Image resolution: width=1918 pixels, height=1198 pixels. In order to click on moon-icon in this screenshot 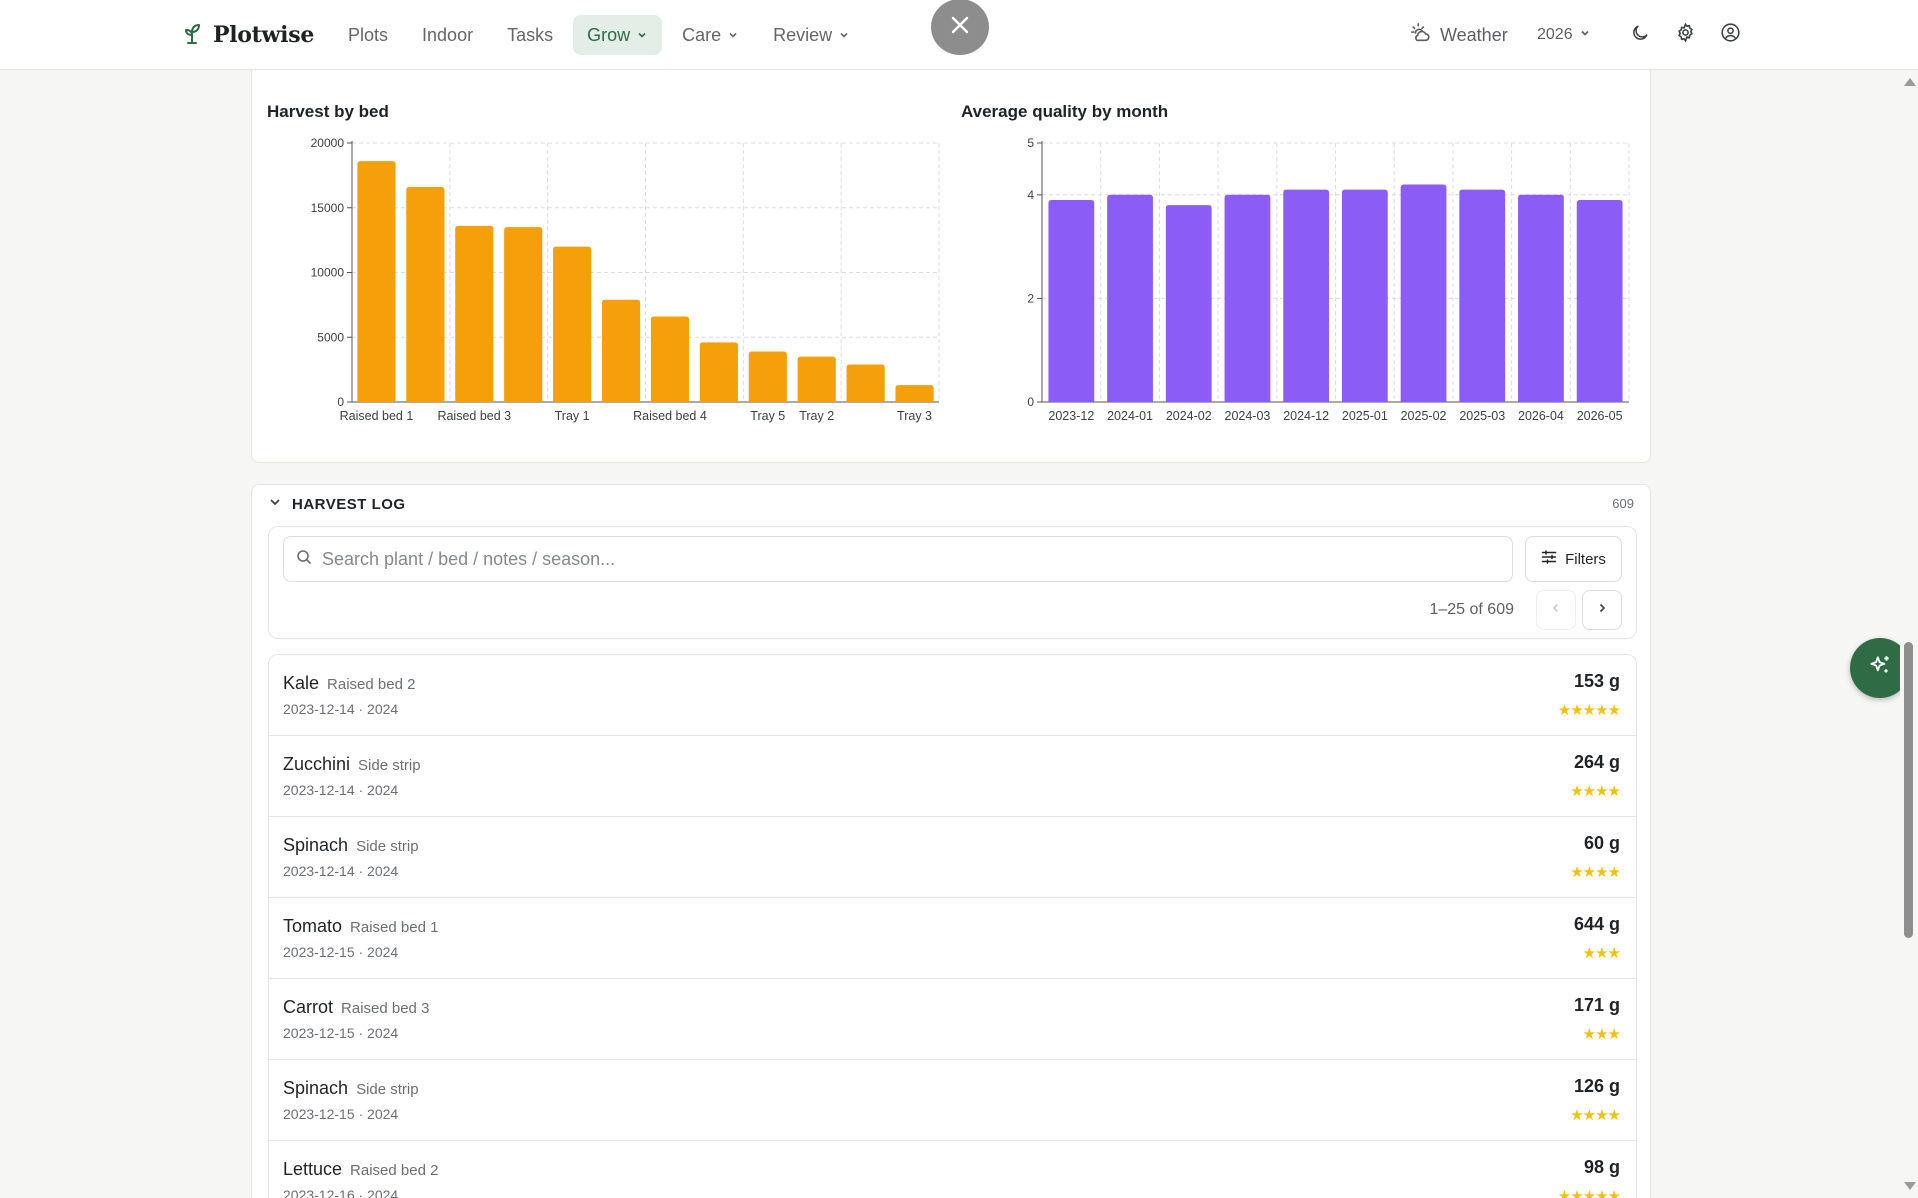, I will do `click(1640, 35)`.